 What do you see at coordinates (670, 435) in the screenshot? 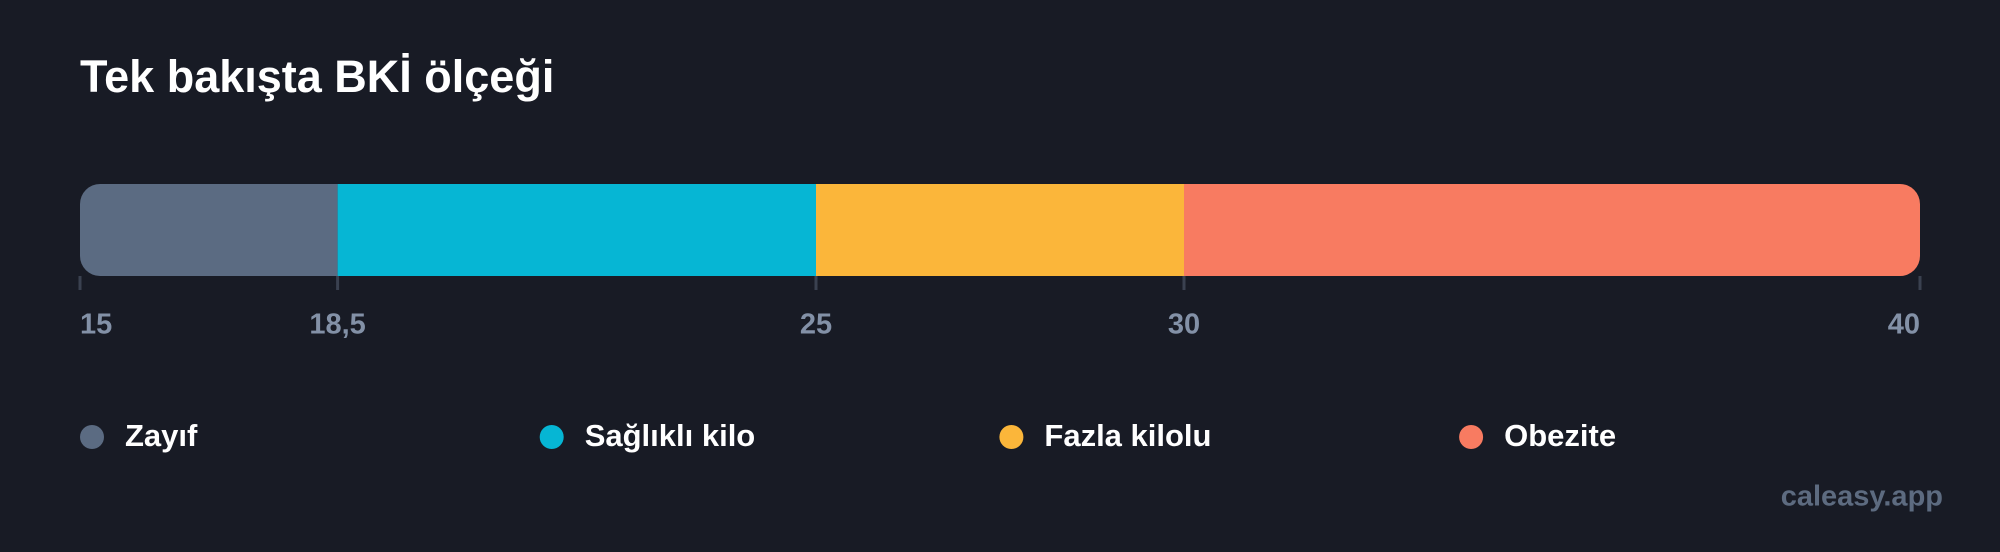
I see `legend-label: Sağlıklı kilo` at bounding box center [670, 435].